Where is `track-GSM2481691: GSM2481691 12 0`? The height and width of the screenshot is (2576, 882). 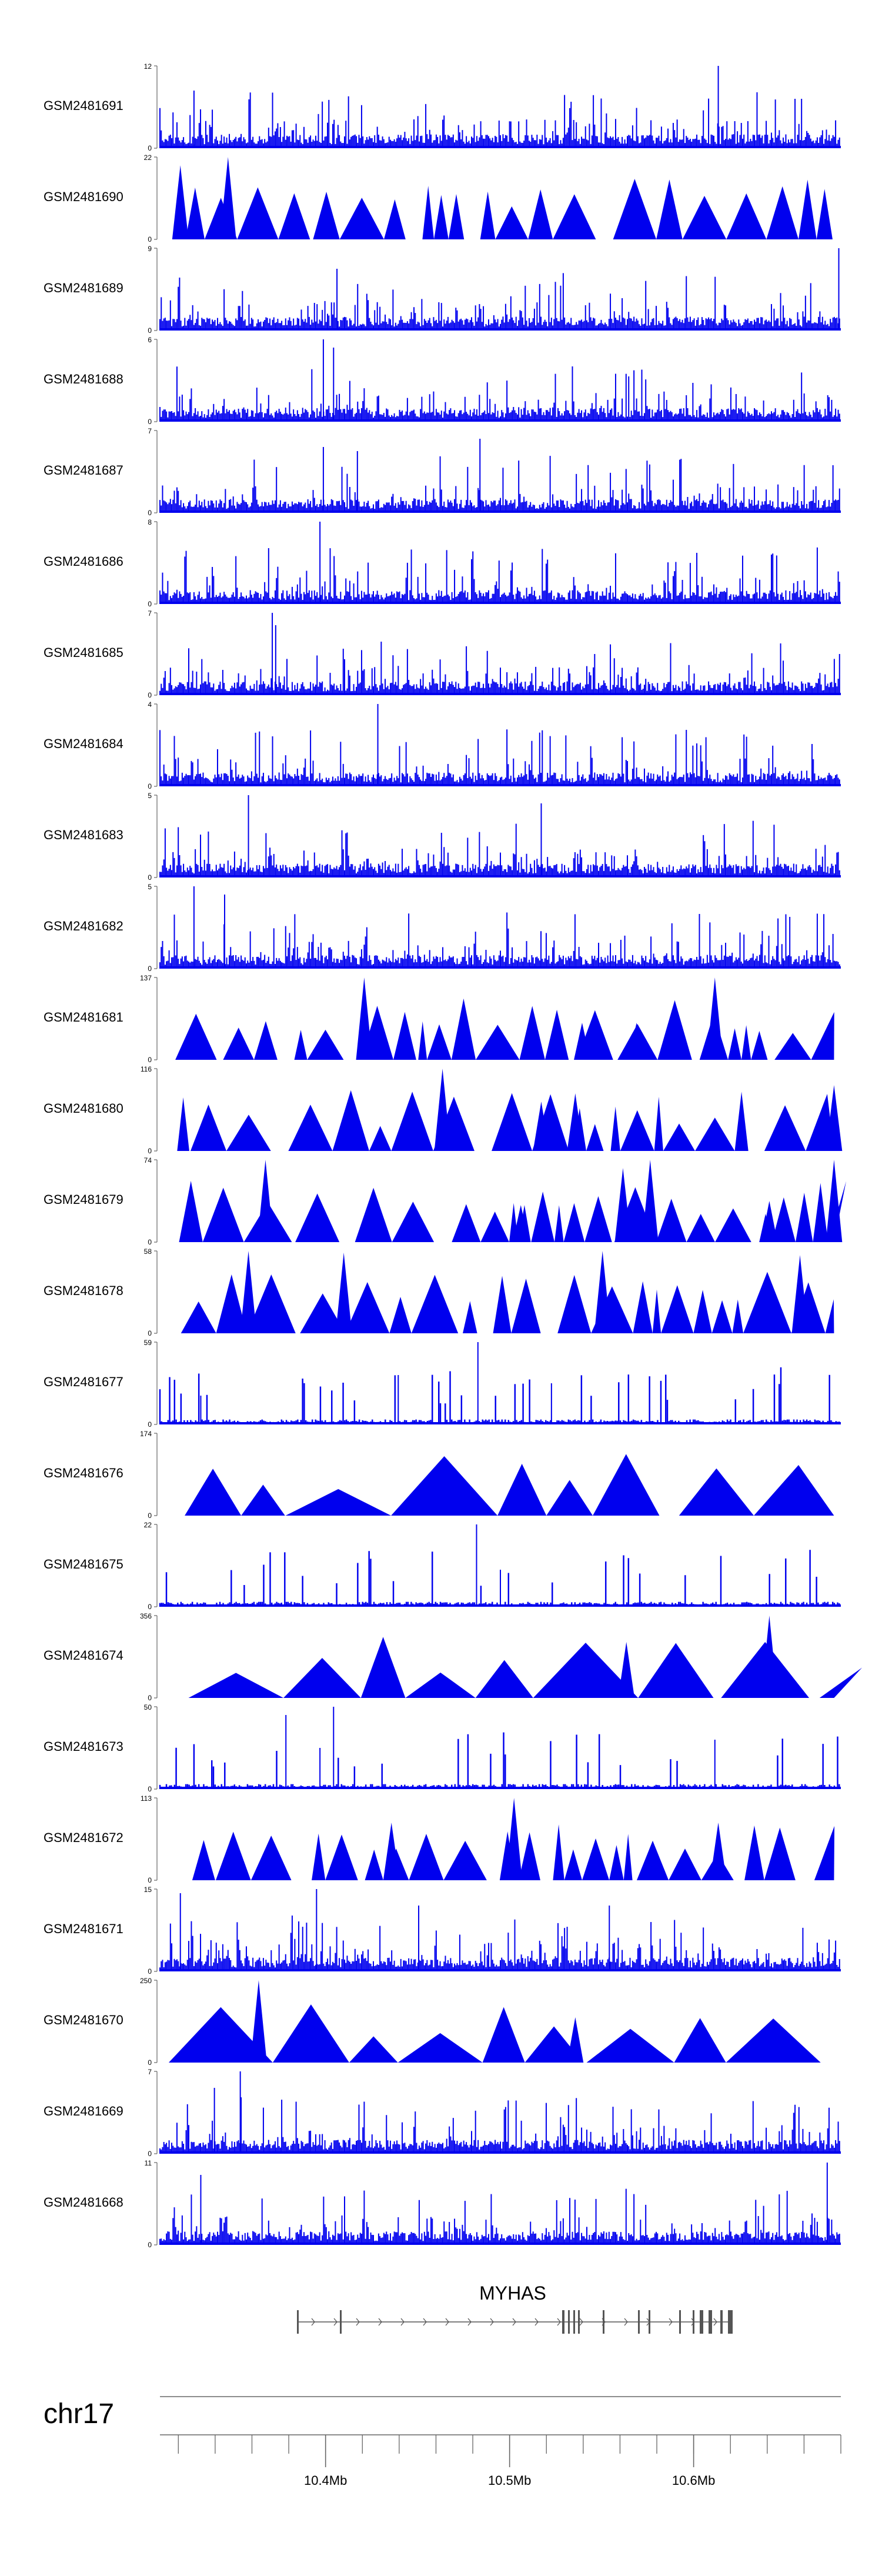 track-GSM2481691: GSM2481691 12 0 is located at coordinates (442, 107).